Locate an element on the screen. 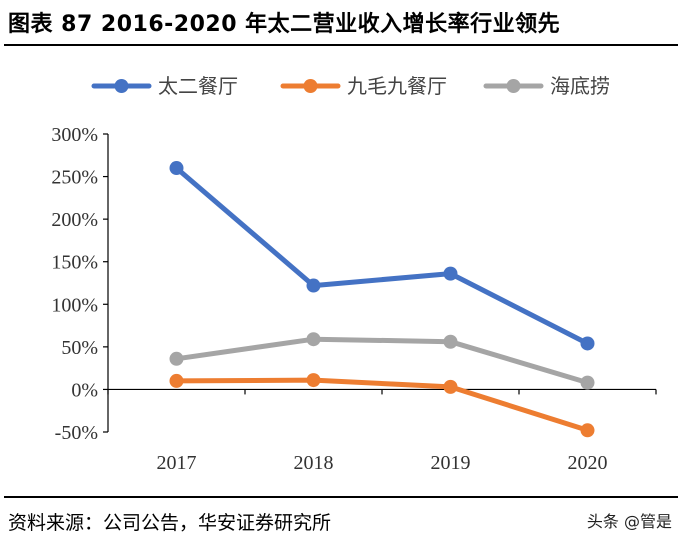 This screenshot has width=682, height=541. title-divider is located at coordinates (341, 45).